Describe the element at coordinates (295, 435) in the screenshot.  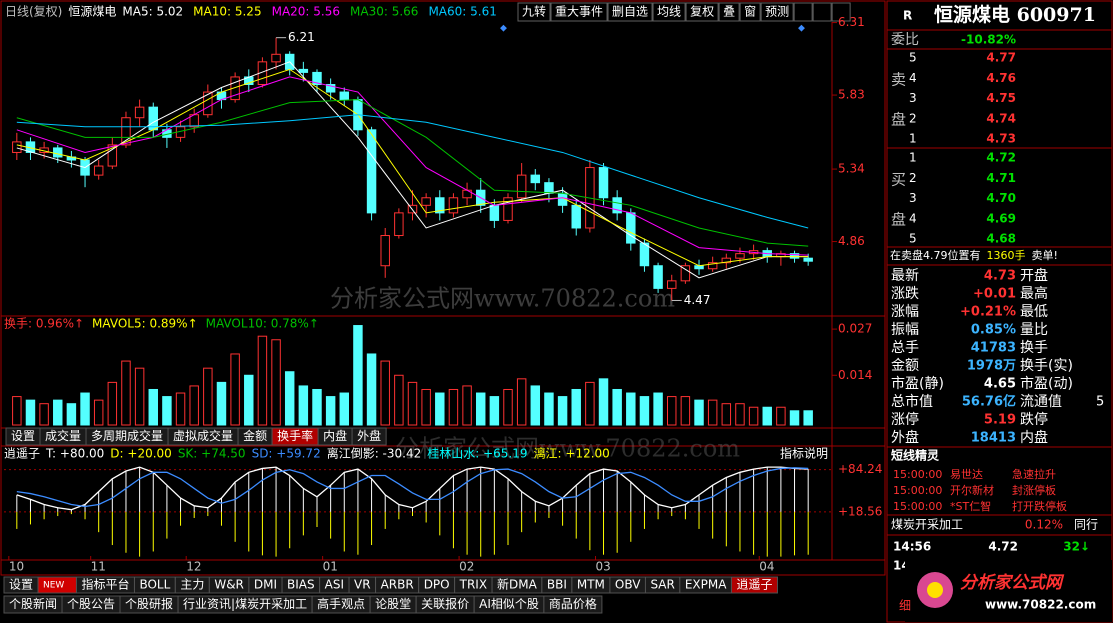
I see `volume-tab: 换手率` at that location.